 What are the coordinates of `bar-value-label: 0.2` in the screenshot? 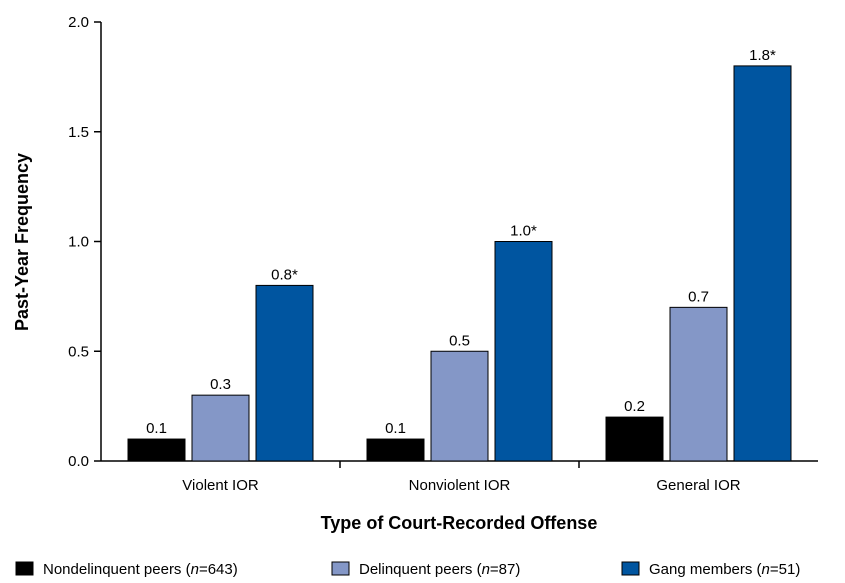 It's located at (634, 406).